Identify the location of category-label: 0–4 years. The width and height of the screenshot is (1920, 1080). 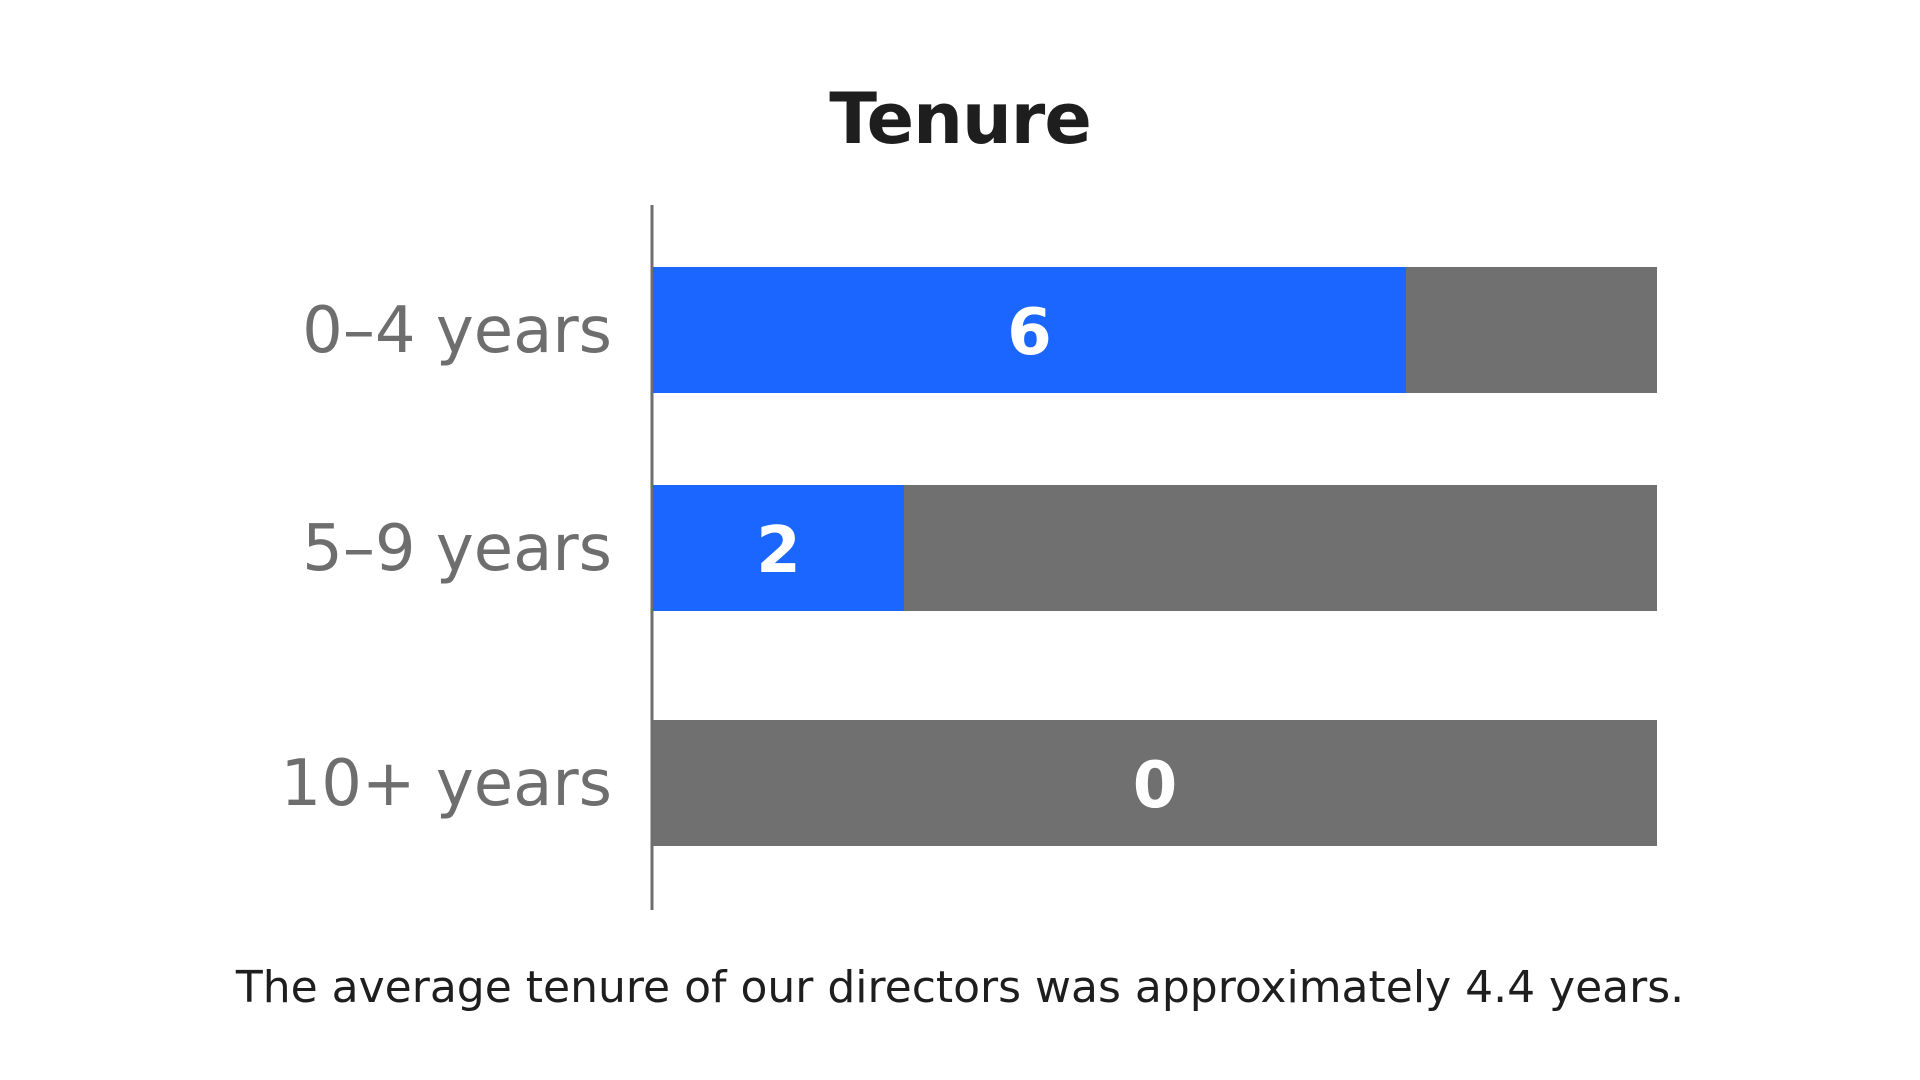
(457, 331).